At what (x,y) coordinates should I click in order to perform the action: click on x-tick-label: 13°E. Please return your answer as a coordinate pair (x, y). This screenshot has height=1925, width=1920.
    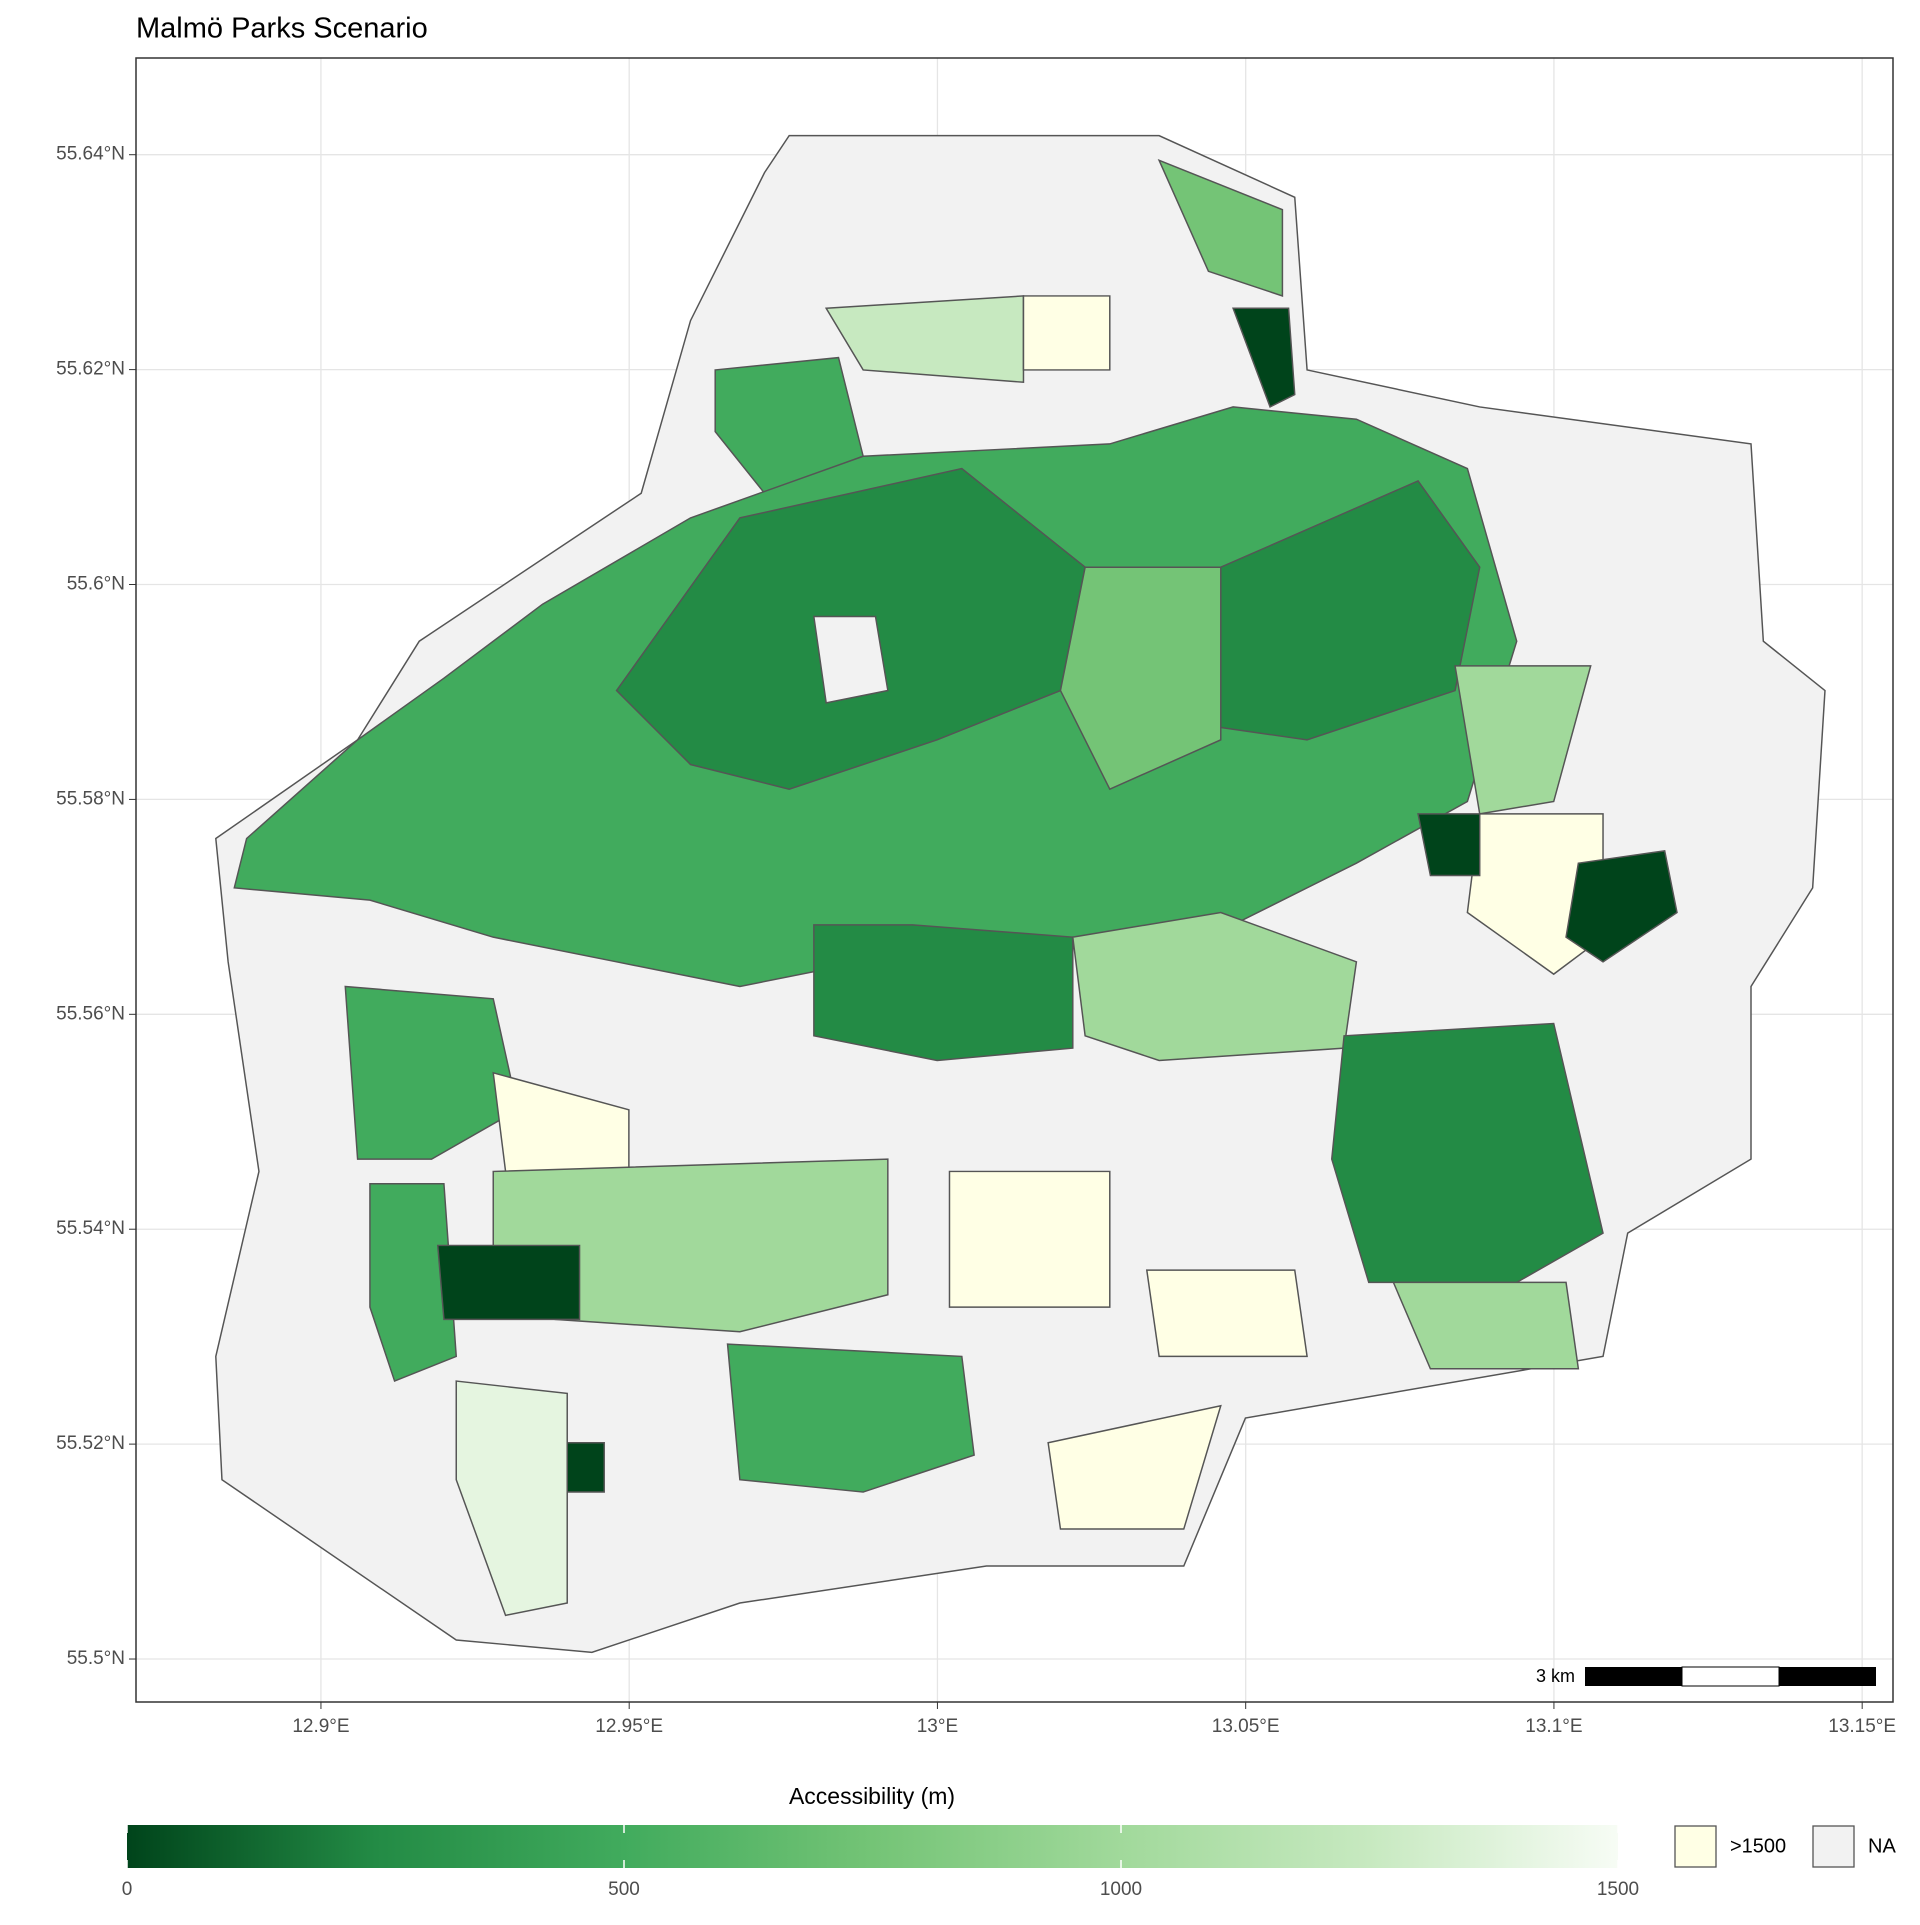
    Looking at the image, I should click on (937, 1726).